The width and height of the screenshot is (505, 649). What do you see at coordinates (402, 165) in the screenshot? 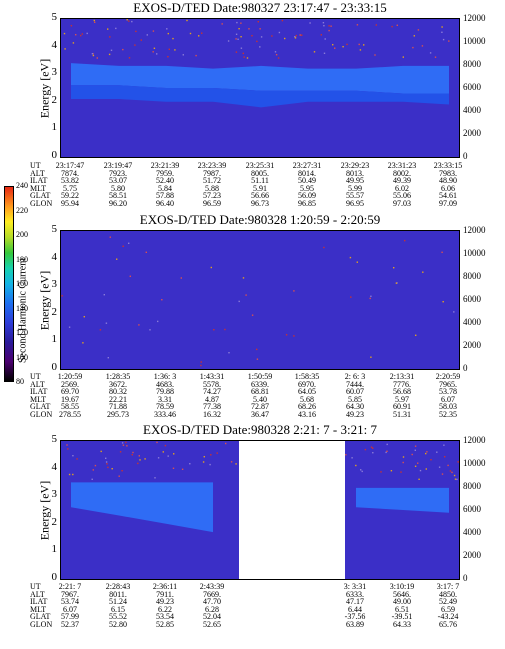
I see `ephemeris-cell: 23:31:23` at bounding box center [402, 165].